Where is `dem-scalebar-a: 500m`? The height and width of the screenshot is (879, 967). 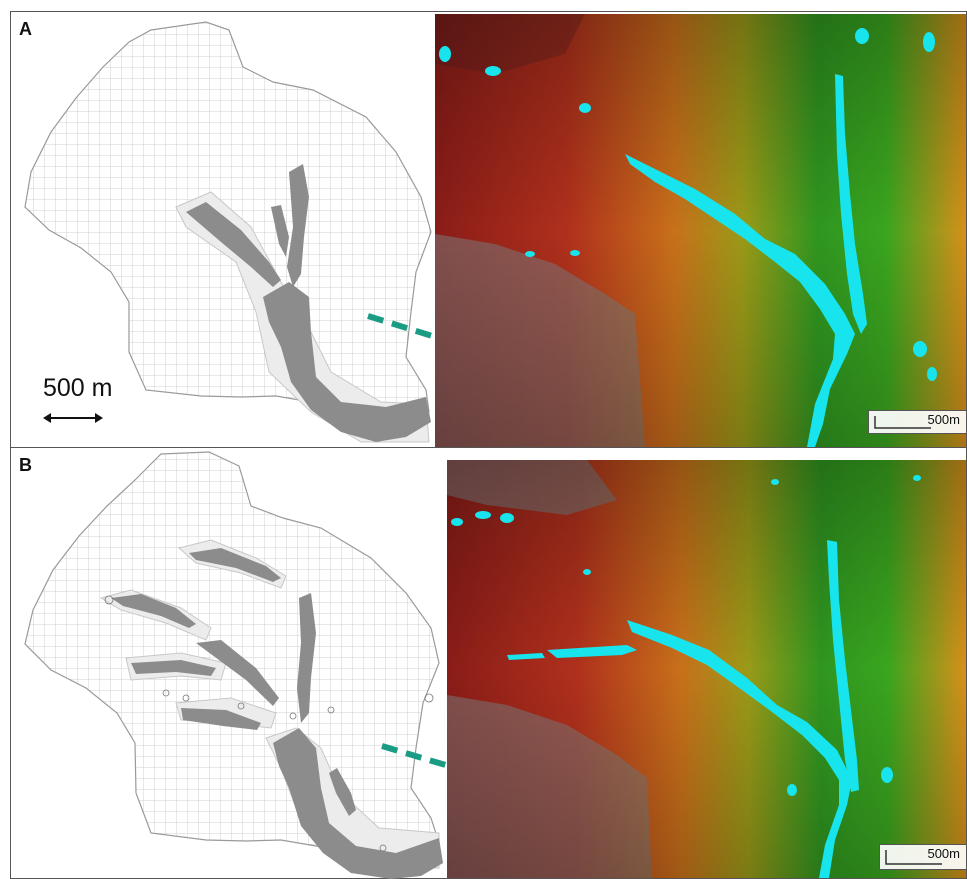 dem-scalebar-a: 500m is located at coordinates (917, 422).